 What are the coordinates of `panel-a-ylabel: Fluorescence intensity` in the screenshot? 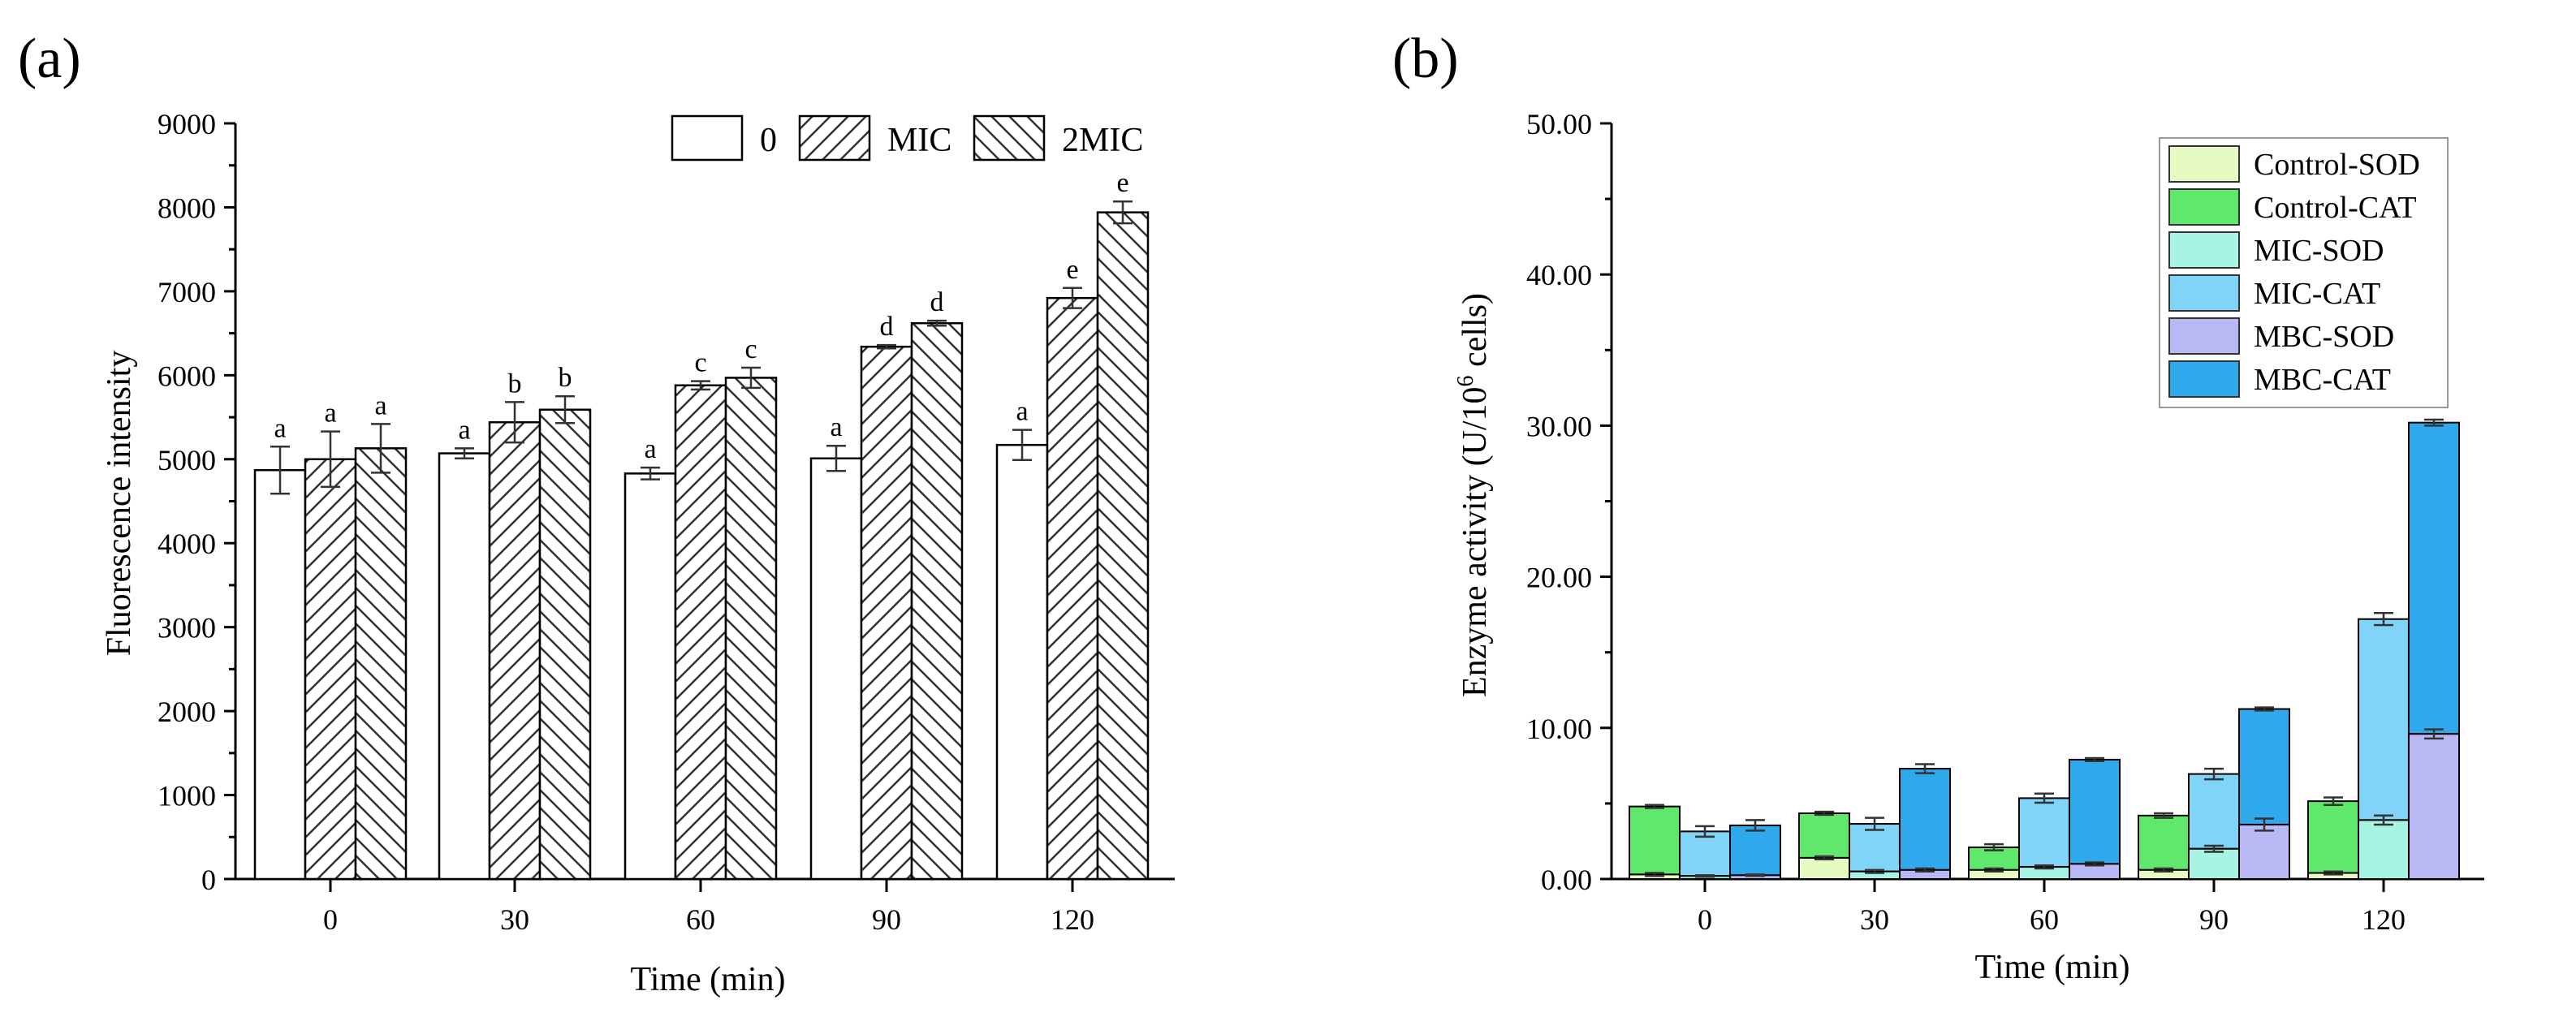 It's located at (119, 504).